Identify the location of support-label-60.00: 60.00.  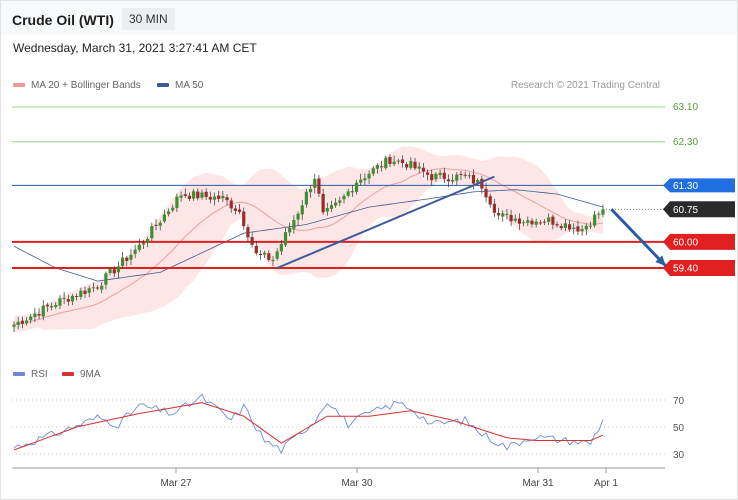
(685, 242).